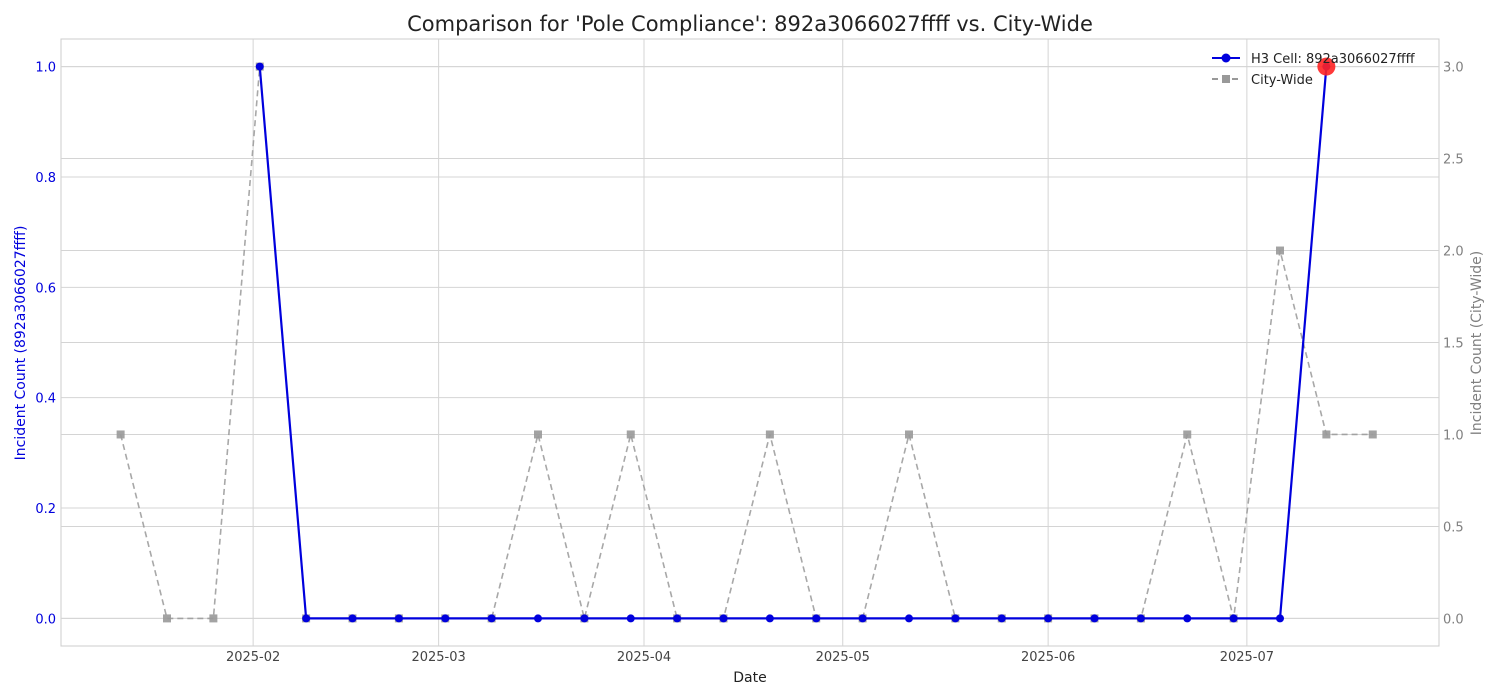 This screenshot has width=1500, height=700. What do you see at coordinates (1326, 66) in the screenshot?
I see `highlight-point` at bounding box center [1326, 66].